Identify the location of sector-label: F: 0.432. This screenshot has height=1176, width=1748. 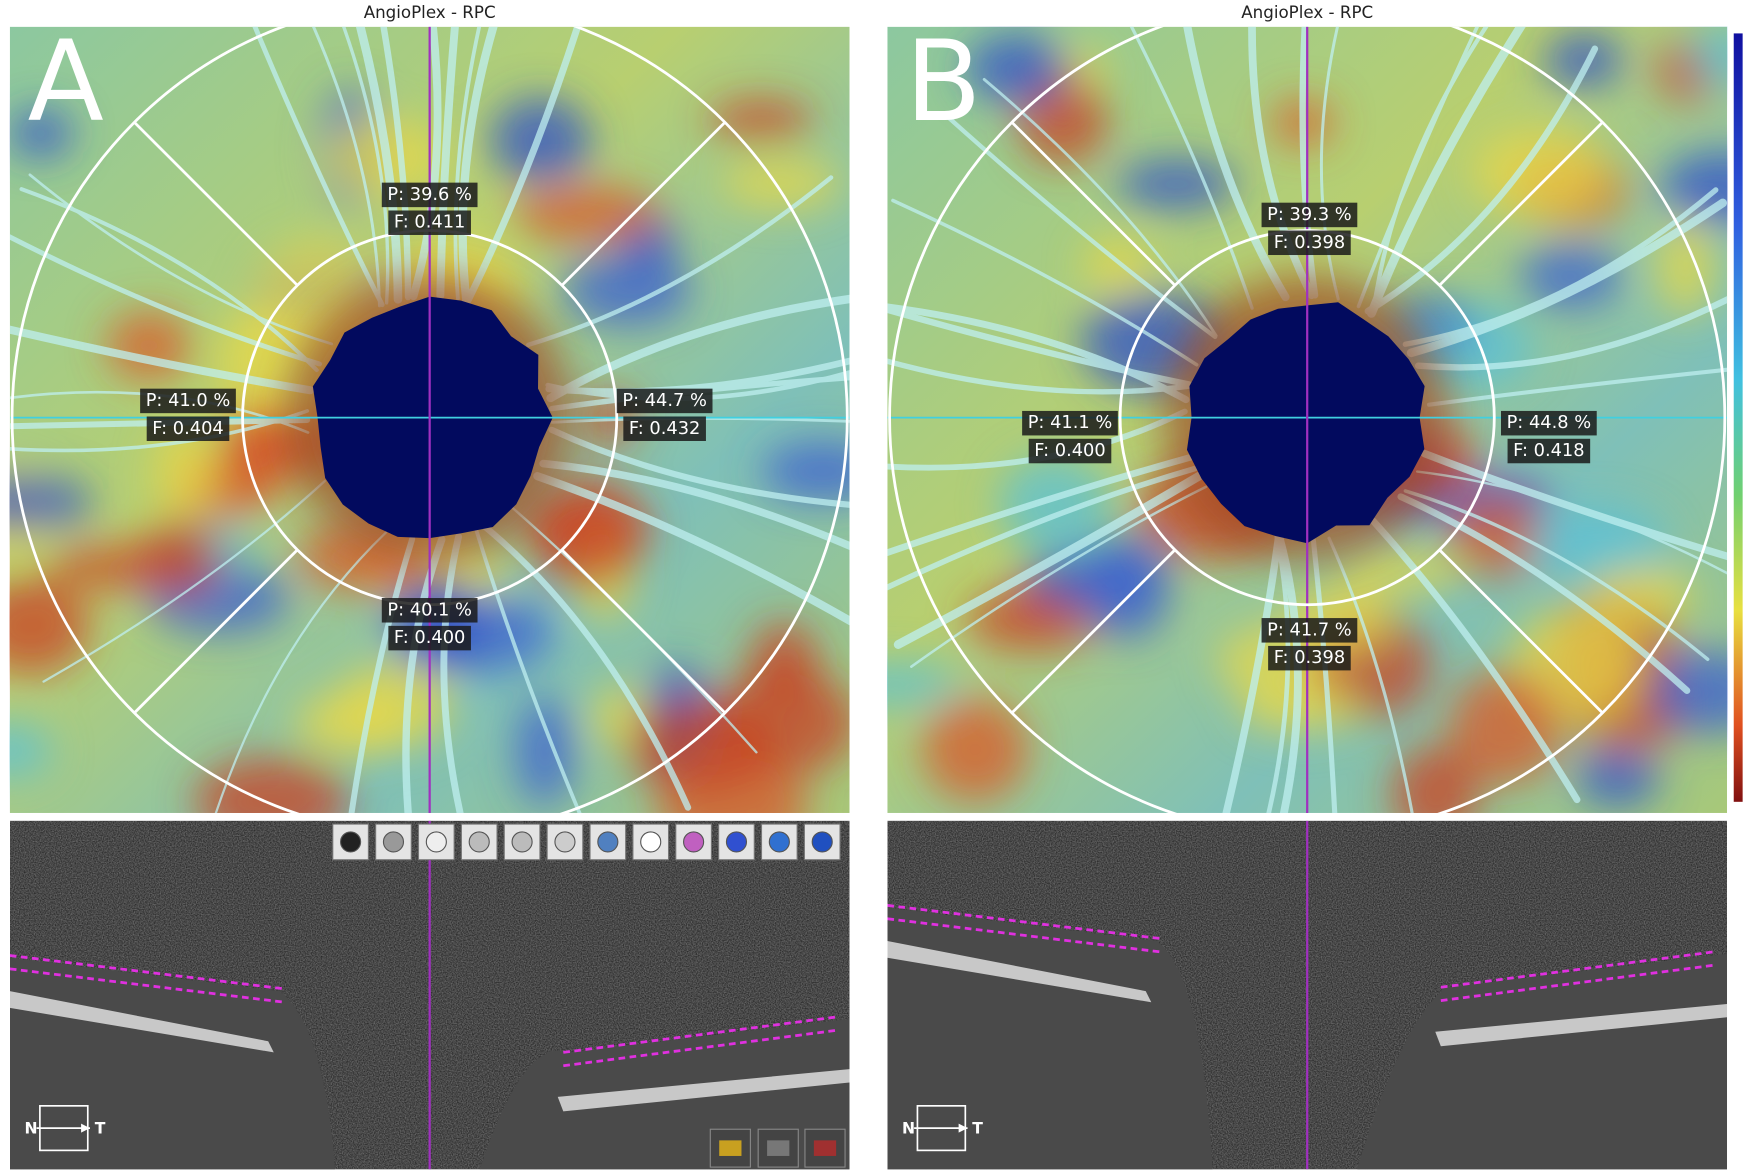
(664, 428).